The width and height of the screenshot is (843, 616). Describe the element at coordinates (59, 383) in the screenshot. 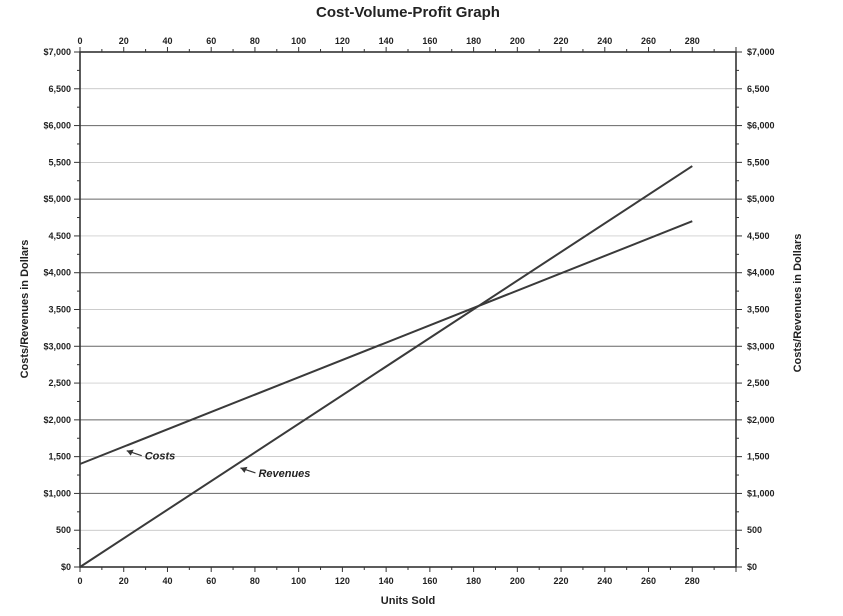

I see `y-tick-label-left: 2,500` at that location.